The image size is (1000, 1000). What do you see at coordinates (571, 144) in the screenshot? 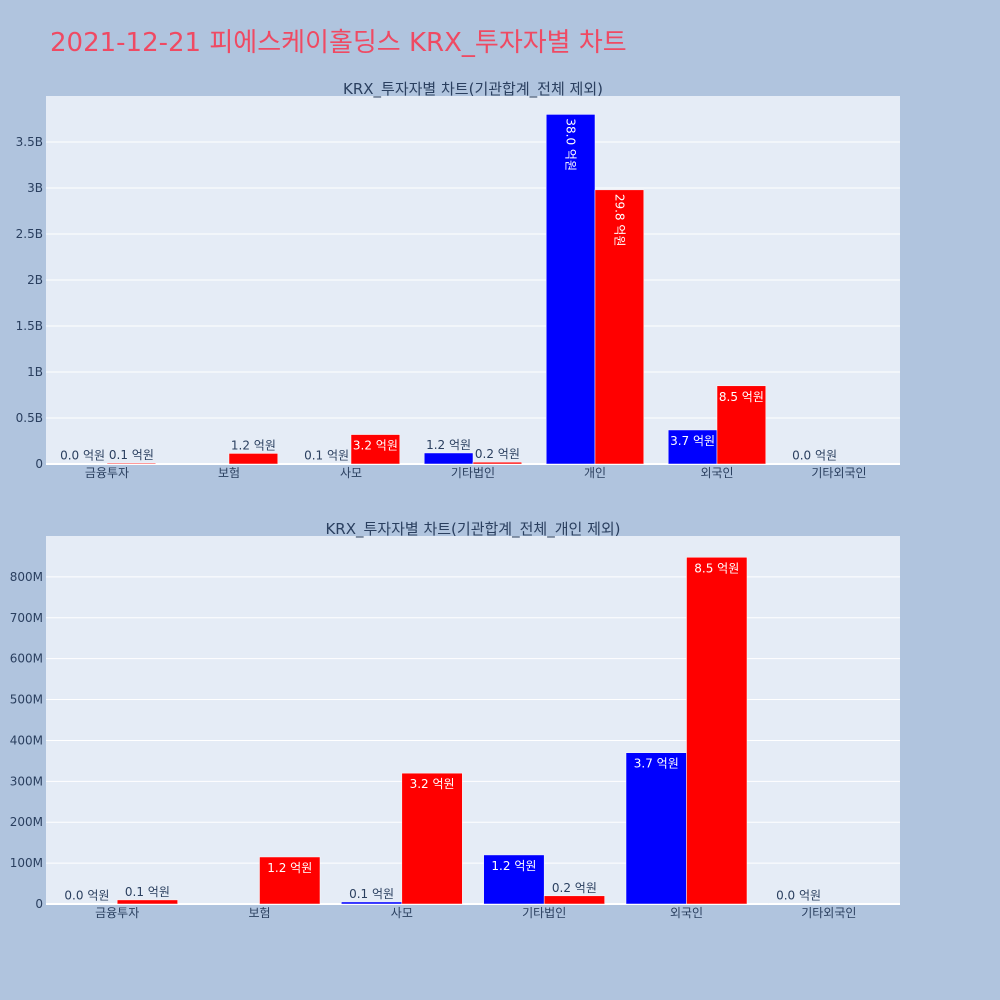
I see `data-label: 38.0 억원` at bounding box center [571, 144].